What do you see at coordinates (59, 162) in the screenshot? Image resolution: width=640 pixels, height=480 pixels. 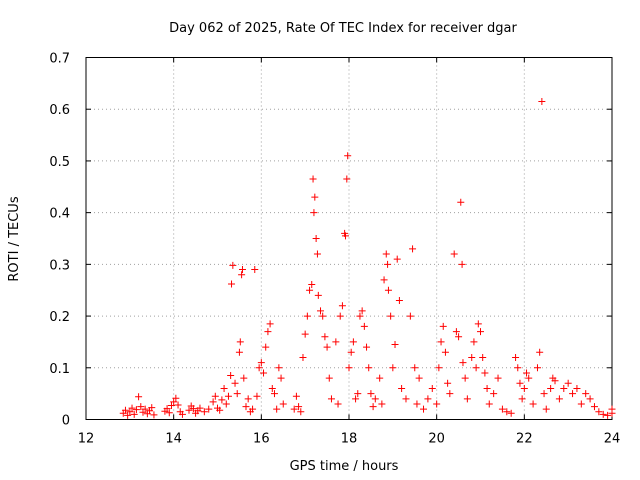 I see `y-tick-label: 0.5` at bounding box center [59, 162].